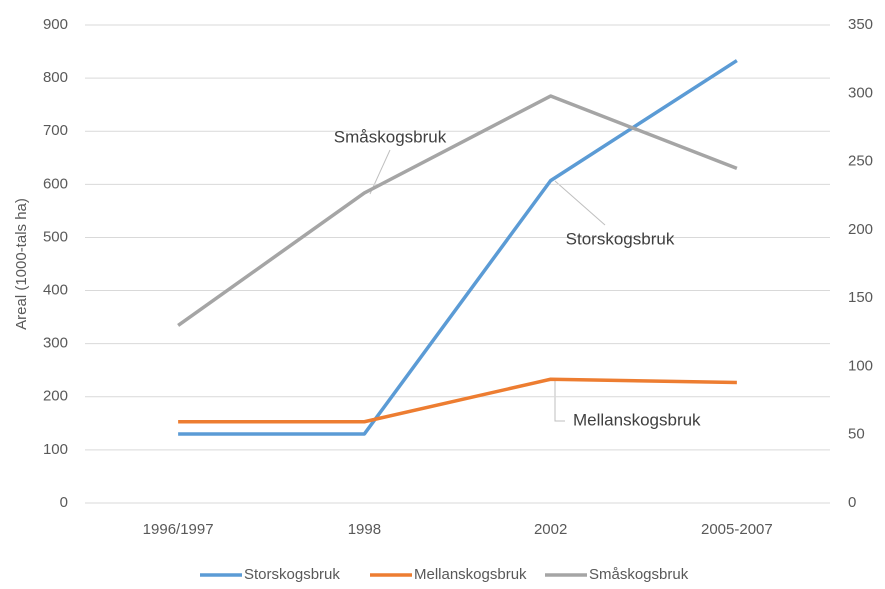  Describe the element at coordinates (55, 130) in the screenshot. I see `y-tick-label: 700` at that location.